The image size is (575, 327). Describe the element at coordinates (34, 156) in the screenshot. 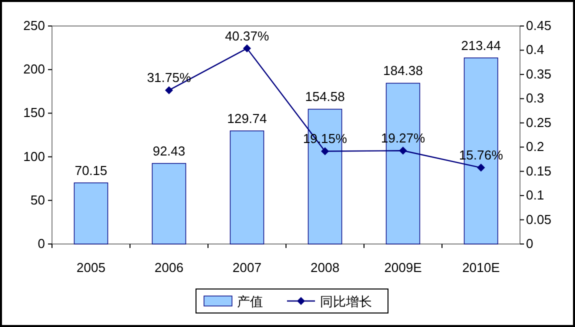

I see `y-tick-label: 100` at that location.